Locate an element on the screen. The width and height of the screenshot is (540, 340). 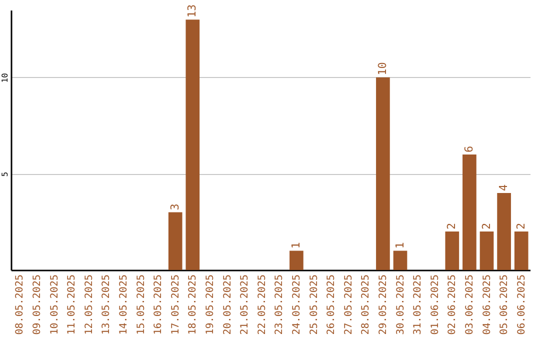
x-tick-label: 29.05.2025 is located at coordinates (383, 304).